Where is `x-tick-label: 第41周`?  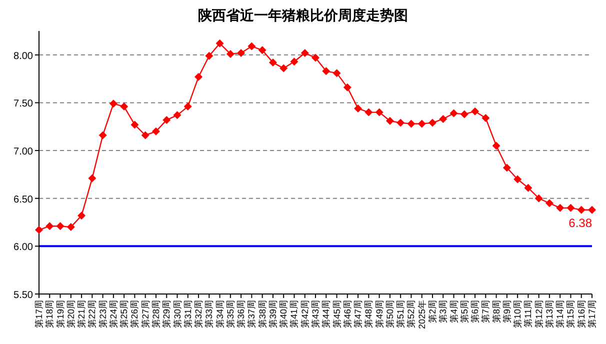 x-tick-label: 第41周 is located at coordinates (294, 314).